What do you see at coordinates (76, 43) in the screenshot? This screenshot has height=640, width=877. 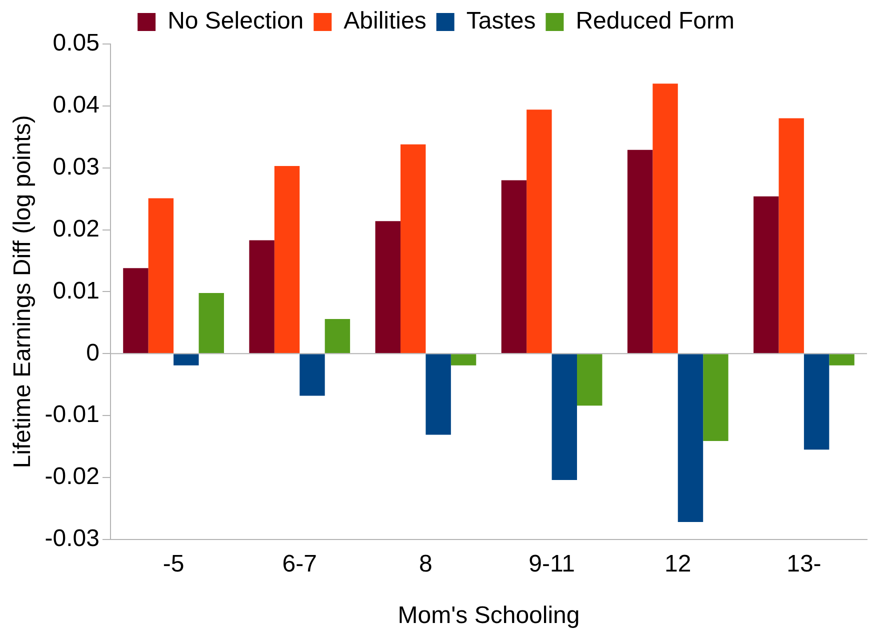 I see `y-tick-label: 0.05` at bounding box center [76, 43].